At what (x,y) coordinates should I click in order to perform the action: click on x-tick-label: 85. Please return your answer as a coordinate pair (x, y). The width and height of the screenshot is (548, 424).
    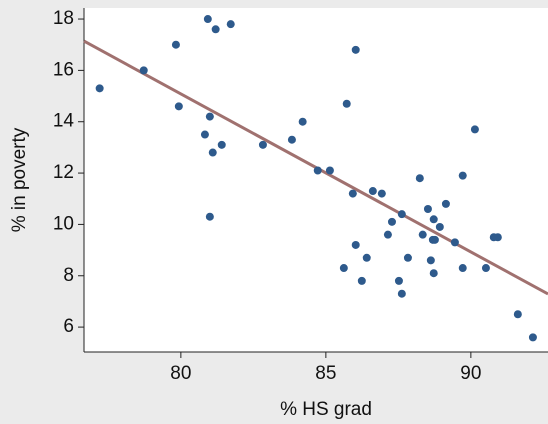
    Looking at the image, I should click on (325, 373).